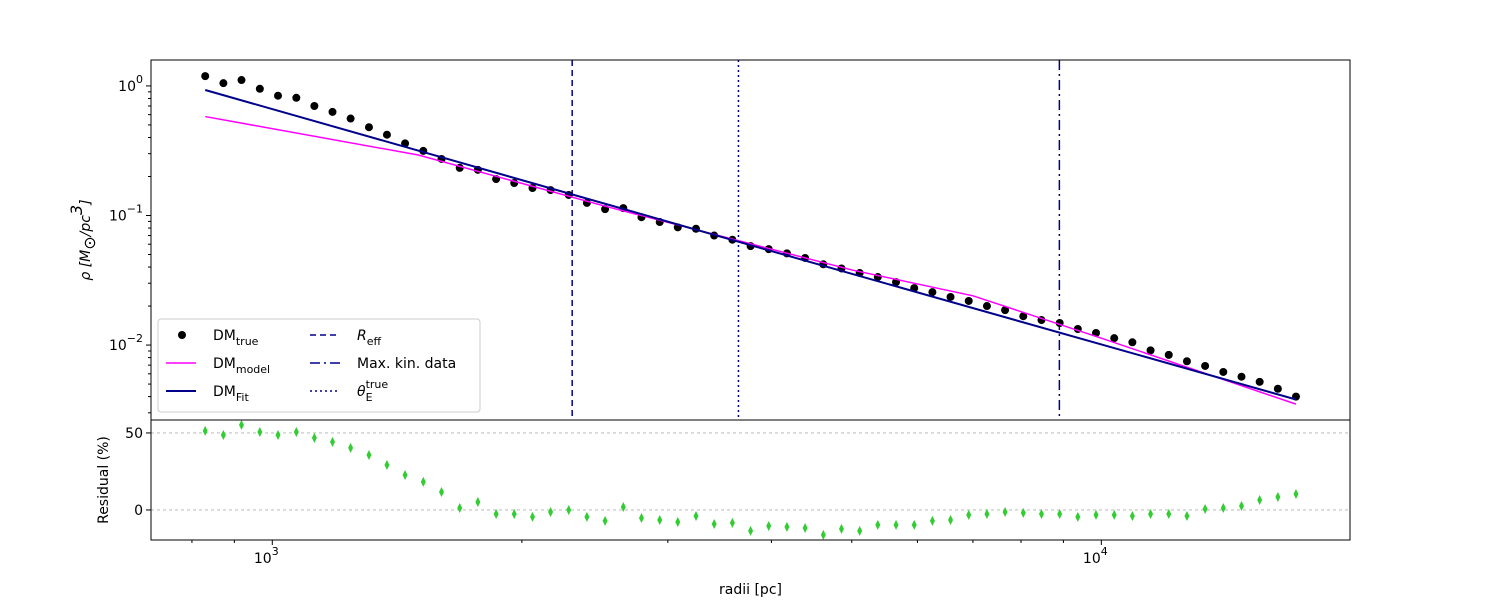 The image size is (1500, 600). Describe the element at coordinates (138, 511) in the screenshot. I see `y-tick-label: 0` at that location.